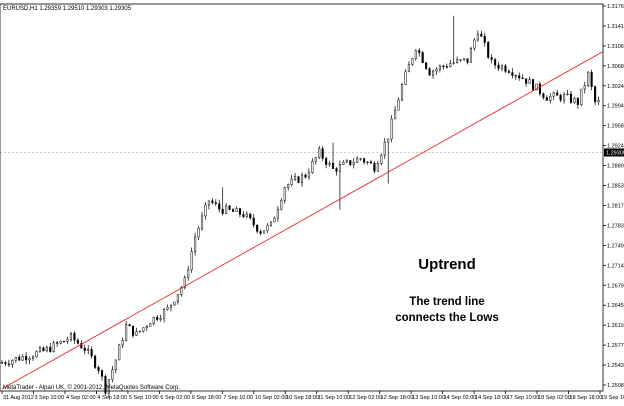  I want to click on x-tick-label: 18 Sep 18:00, so click(586, 398).